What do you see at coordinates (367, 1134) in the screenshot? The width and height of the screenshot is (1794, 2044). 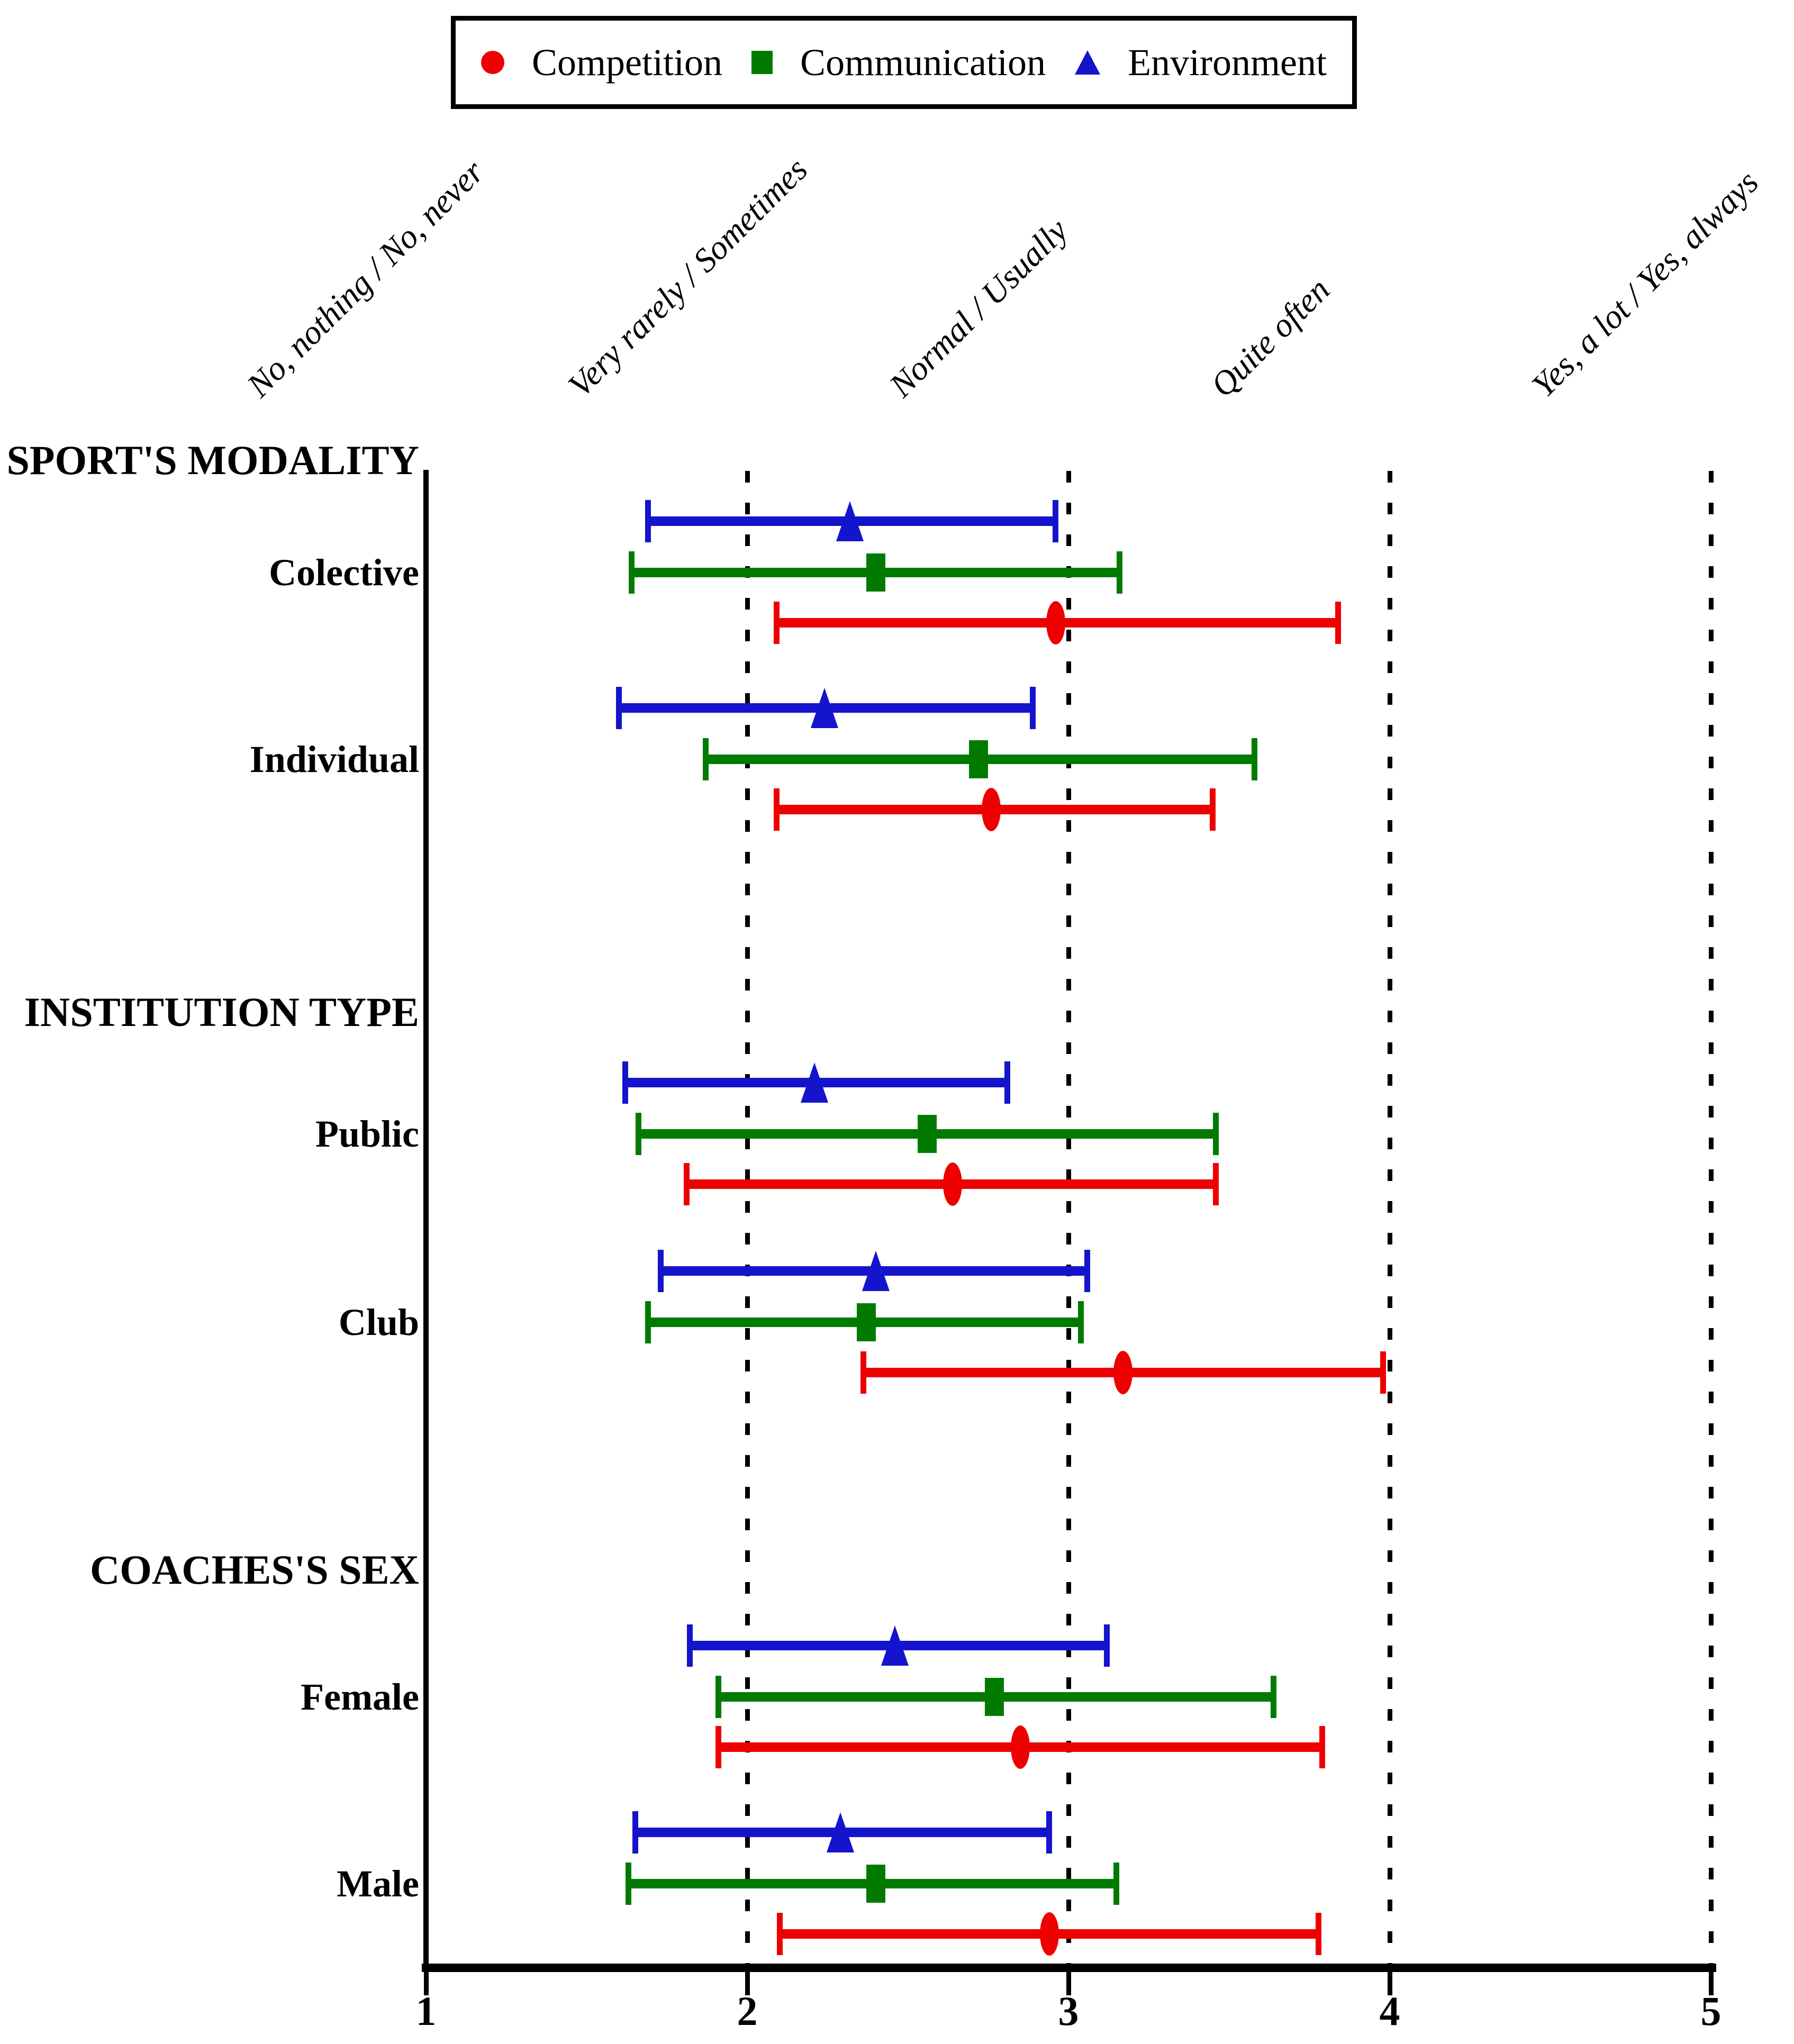 I see `group-label-public: Public` at bounding box center [367, 1134].